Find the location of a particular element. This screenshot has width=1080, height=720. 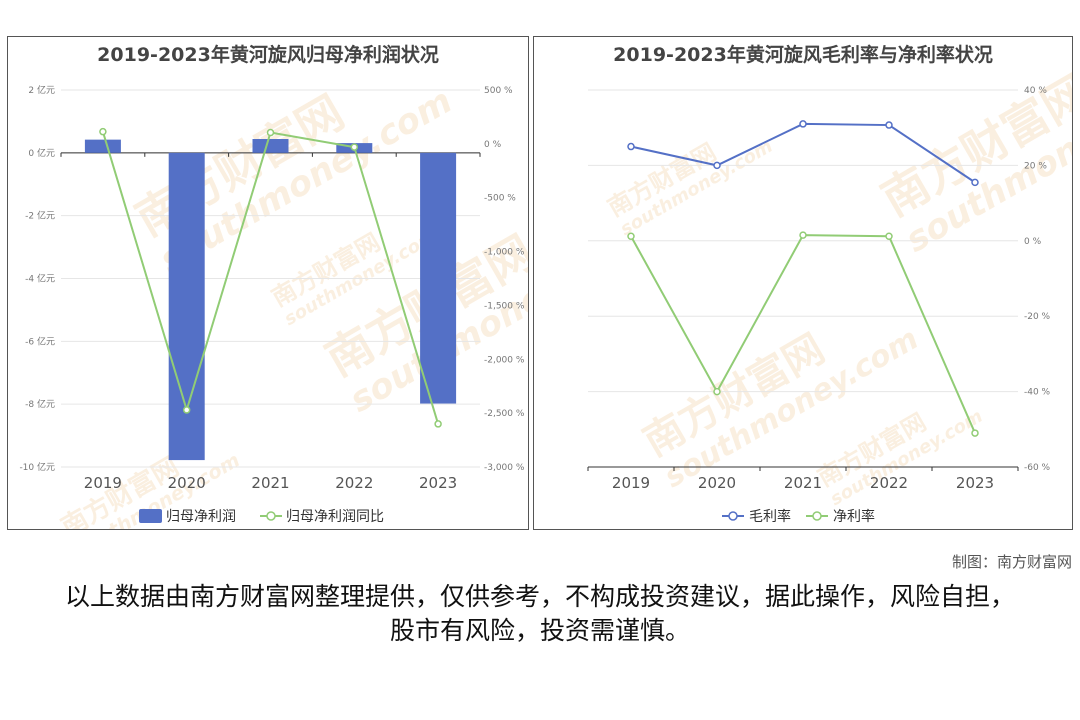

left-axis-tick: -8 亿元 is located at coordinates (40, 404).